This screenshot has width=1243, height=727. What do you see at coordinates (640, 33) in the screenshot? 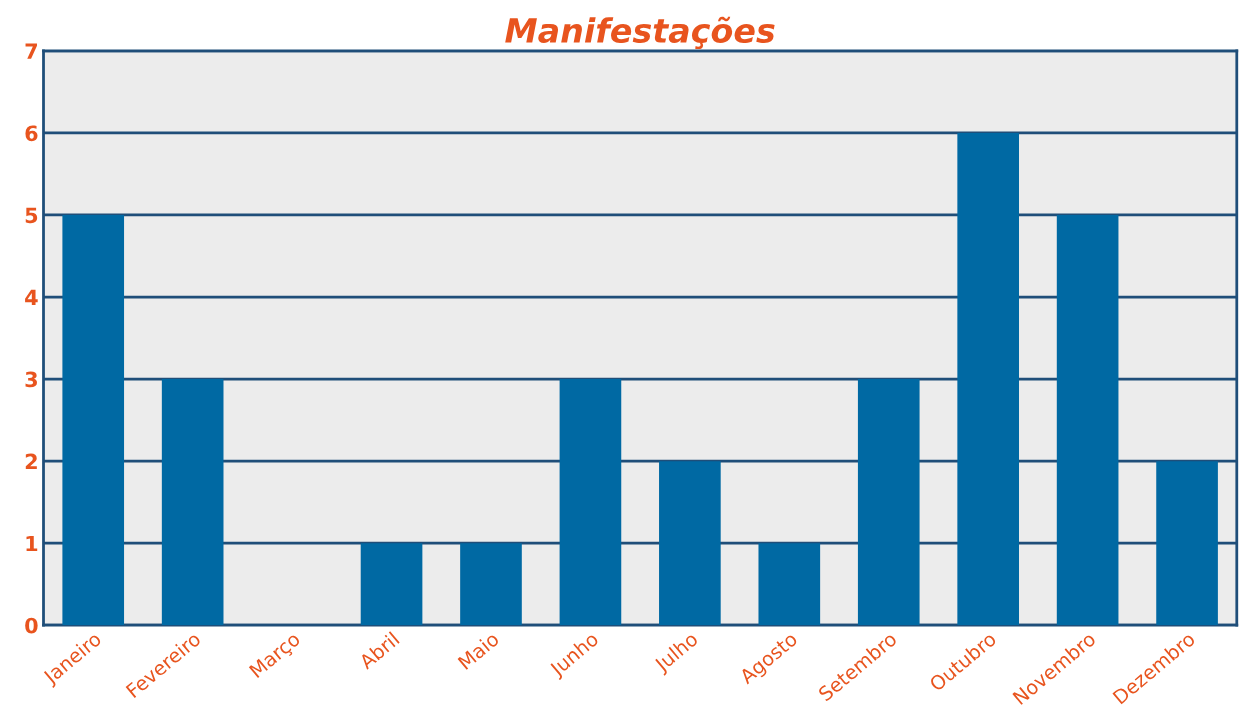
I see `chart-title: Manifestações` at bounding box center [640, 33].